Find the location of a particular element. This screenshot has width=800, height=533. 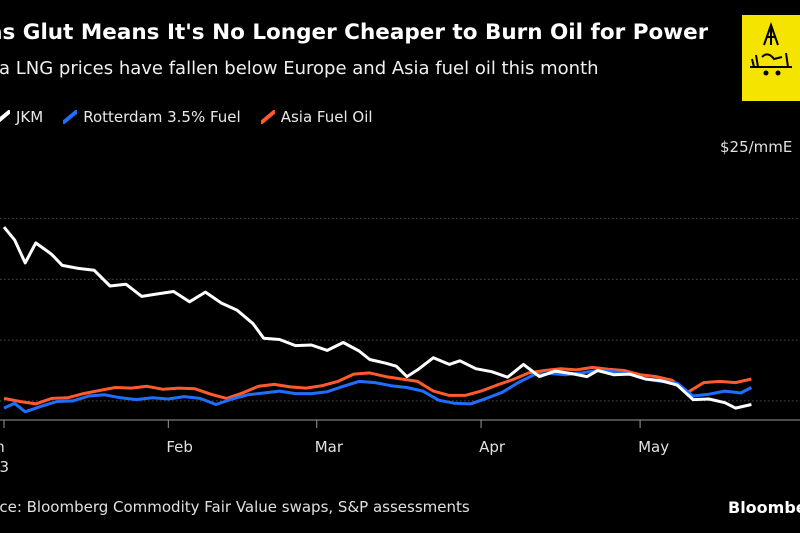

x-tick-label-2: Mar is located at coordinates (329, 447).